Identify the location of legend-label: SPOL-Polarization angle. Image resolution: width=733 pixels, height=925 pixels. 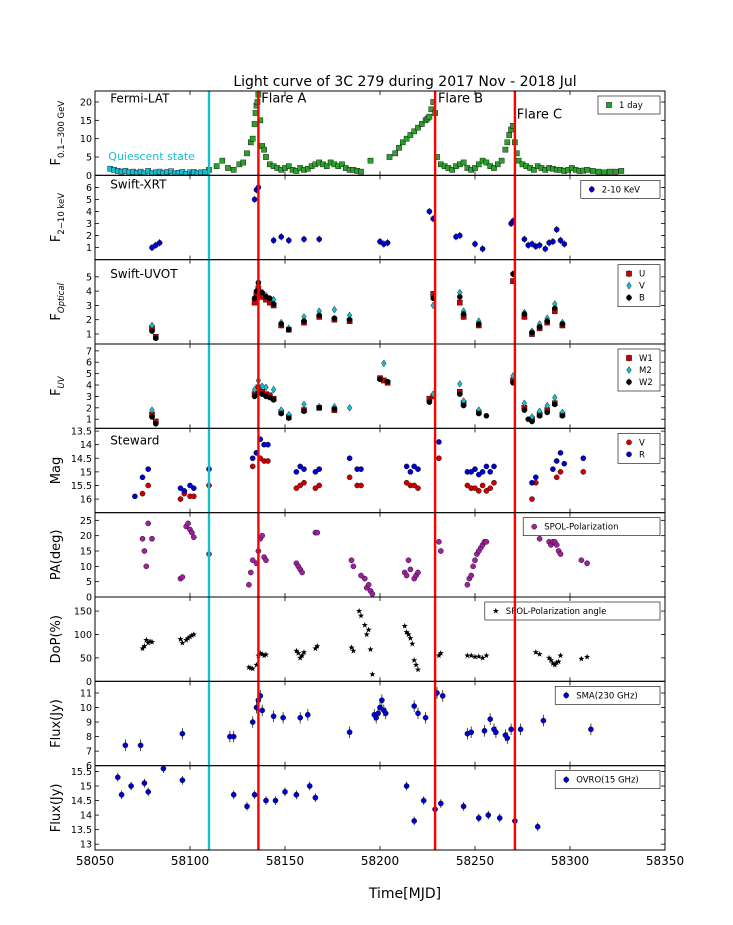
(556, 612).